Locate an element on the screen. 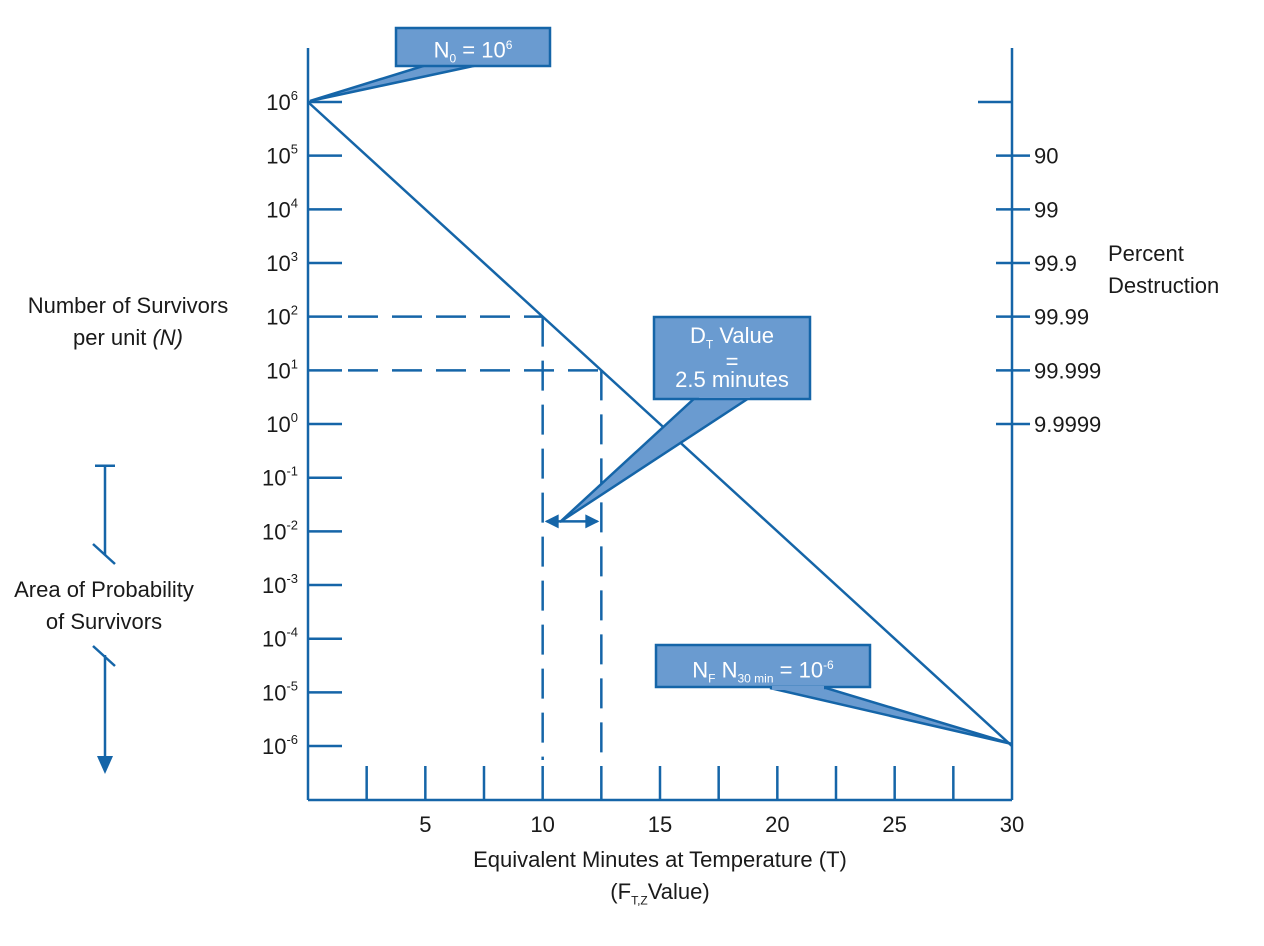 This screenshot has height=946, width=1264. right-tick-label-2: 99.9 is located at coordinates (1055, 263).